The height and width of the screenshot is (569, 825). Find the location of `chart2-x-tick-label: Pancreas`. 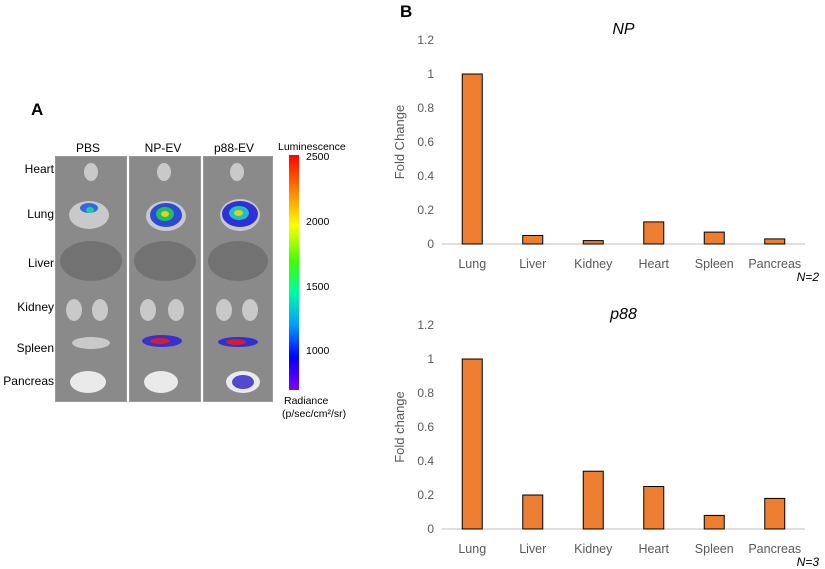

chart2-x-tick-label: Pancreas is located at coordinates (774, 549).